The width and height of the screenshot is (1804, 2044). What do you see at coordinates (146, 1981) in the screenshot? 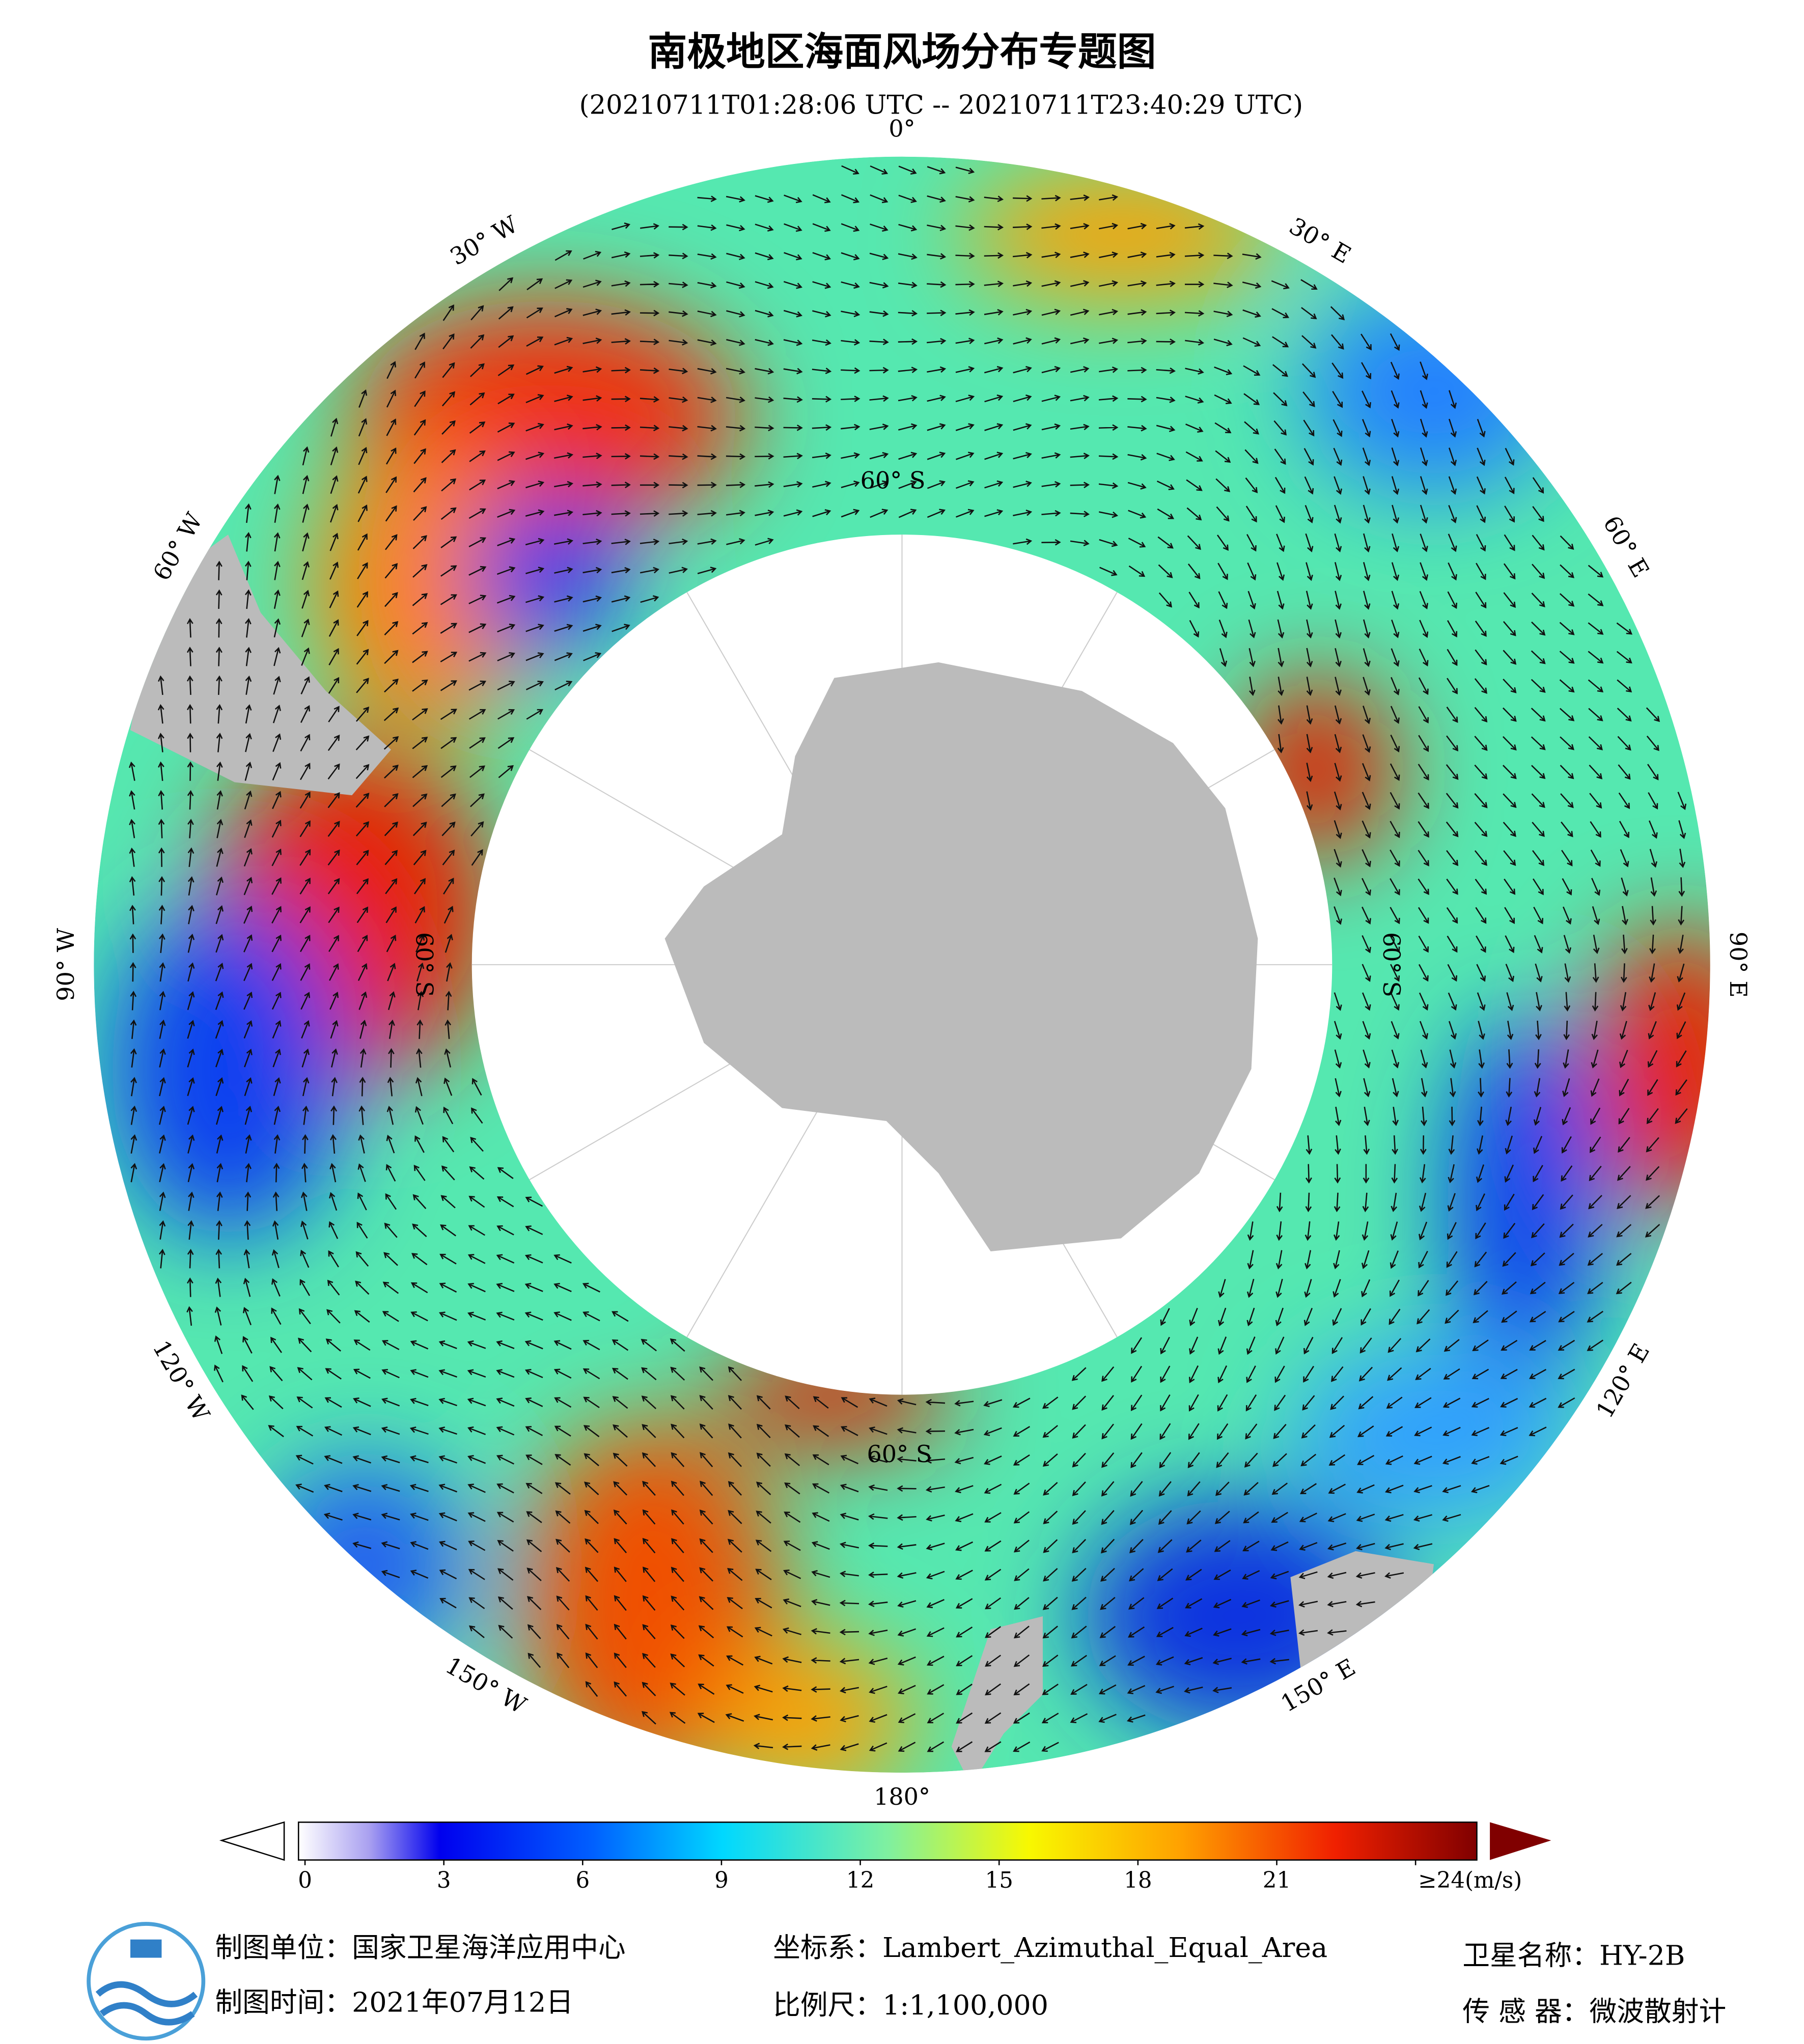
I see `logo` at bounding box center [146, 1981].